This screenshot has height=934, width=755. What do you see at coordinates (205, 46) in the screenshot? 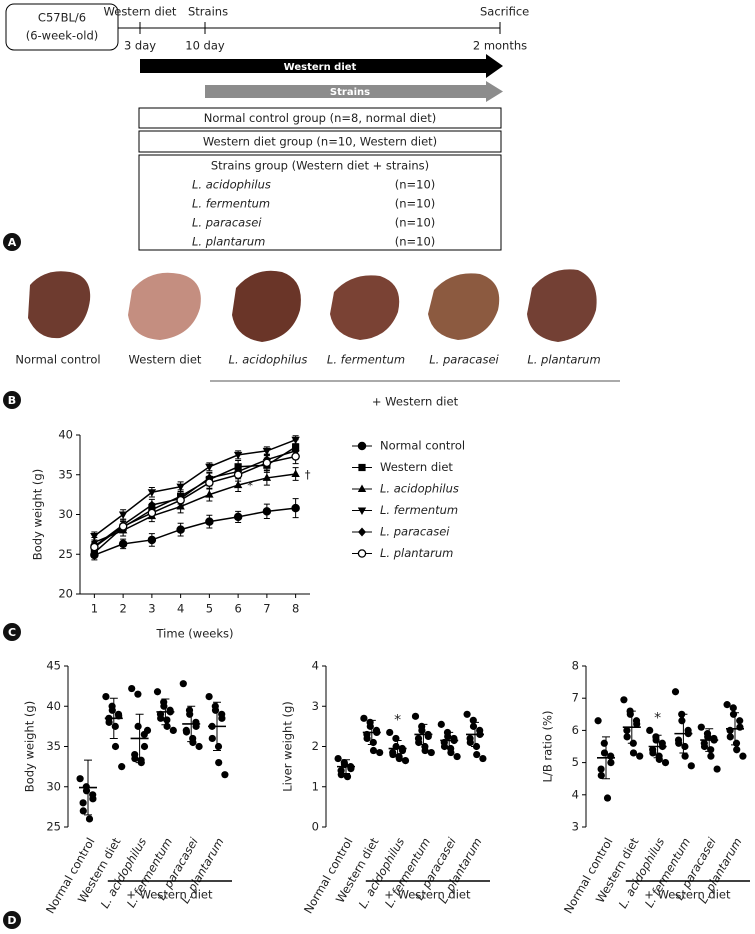
I see `timeline-bottom-label: 10 day` at bounding box center [205, 46].